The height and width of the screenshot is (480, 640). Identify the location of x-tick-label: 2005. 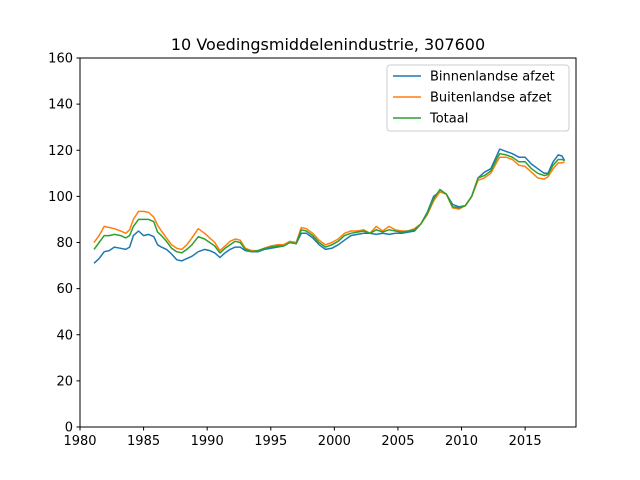
(397, 441).